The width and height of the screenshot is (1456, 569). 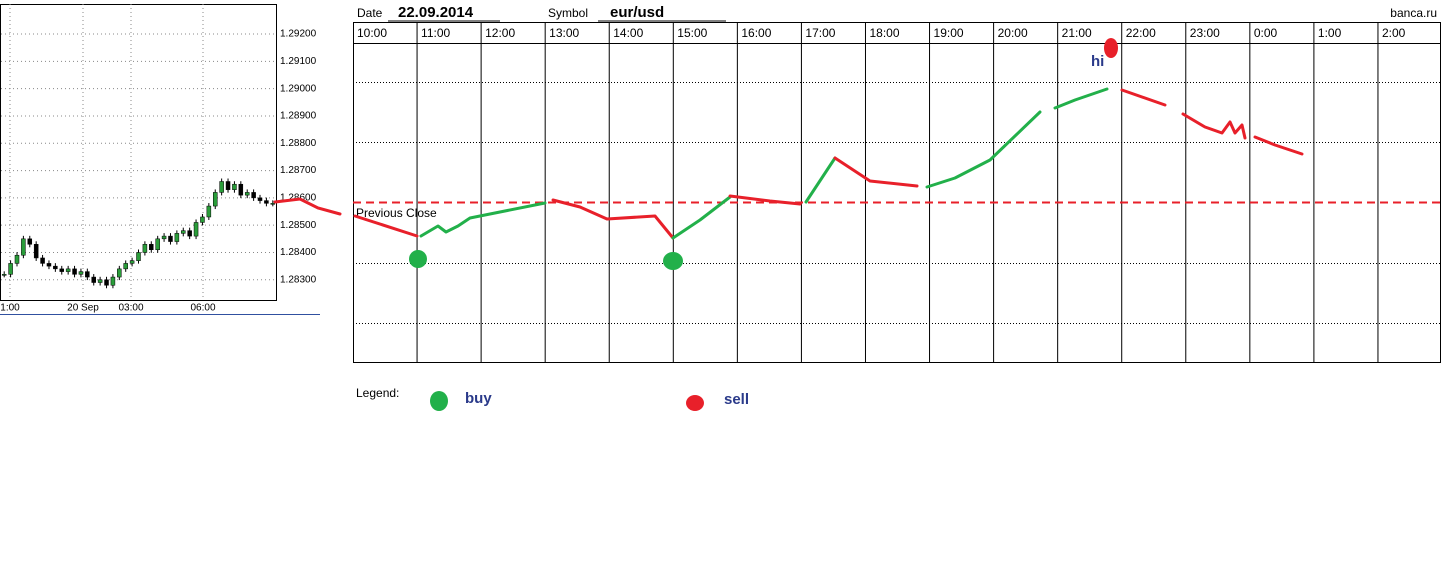 I want to click on hour-label: 0:00, so click(x=1266, y=33).